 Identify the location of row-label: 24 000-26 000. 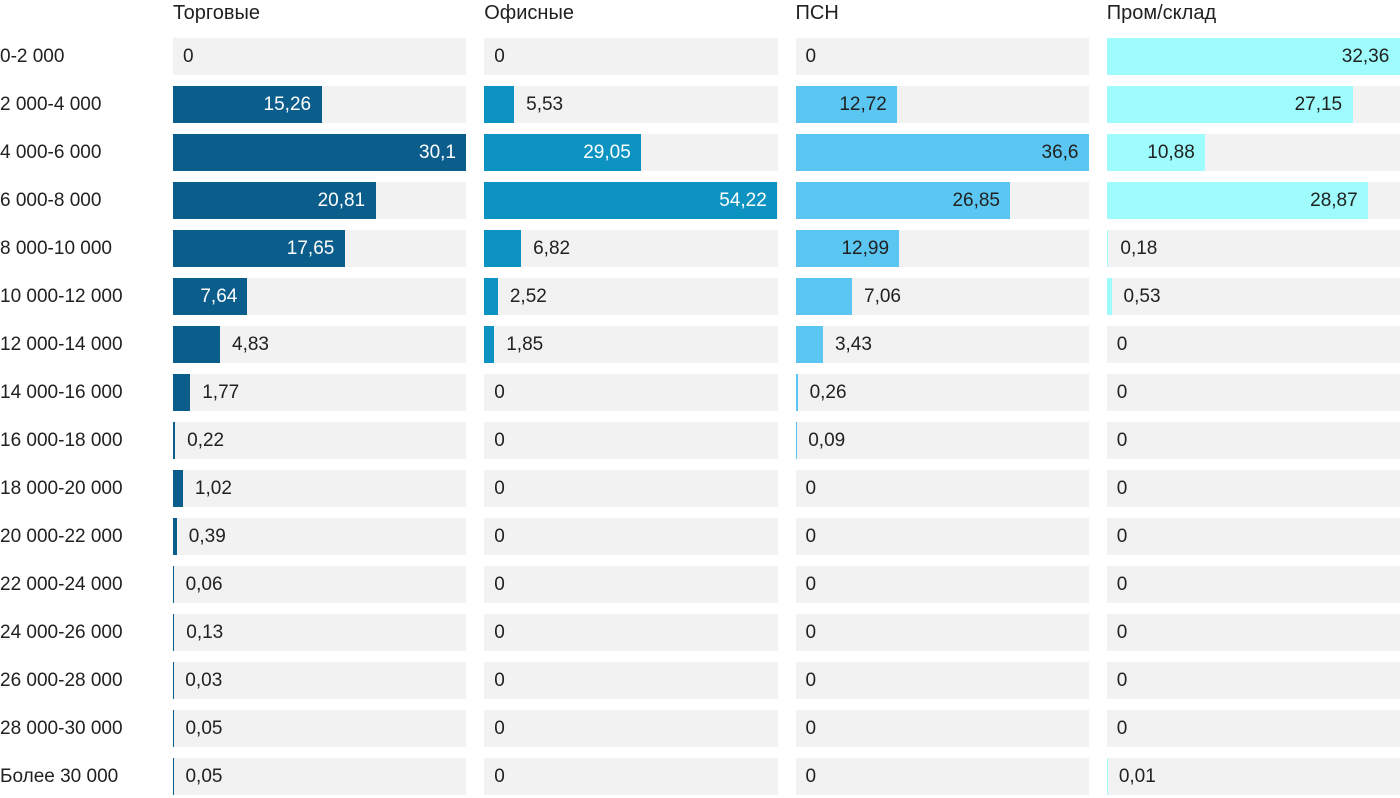
(61, 632).